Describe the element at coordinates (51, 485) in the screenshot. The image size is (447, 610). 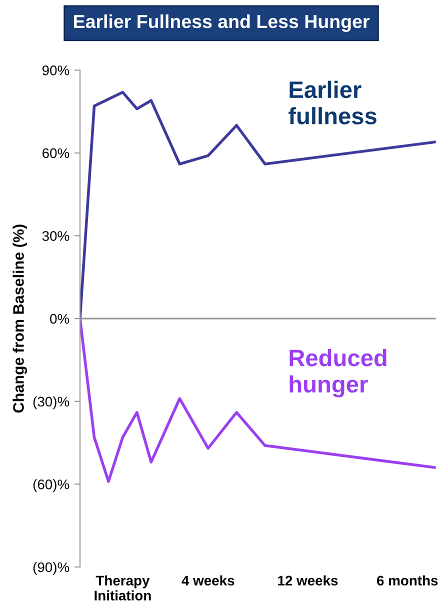
I see `y-tick-label: (60)%` at that location.